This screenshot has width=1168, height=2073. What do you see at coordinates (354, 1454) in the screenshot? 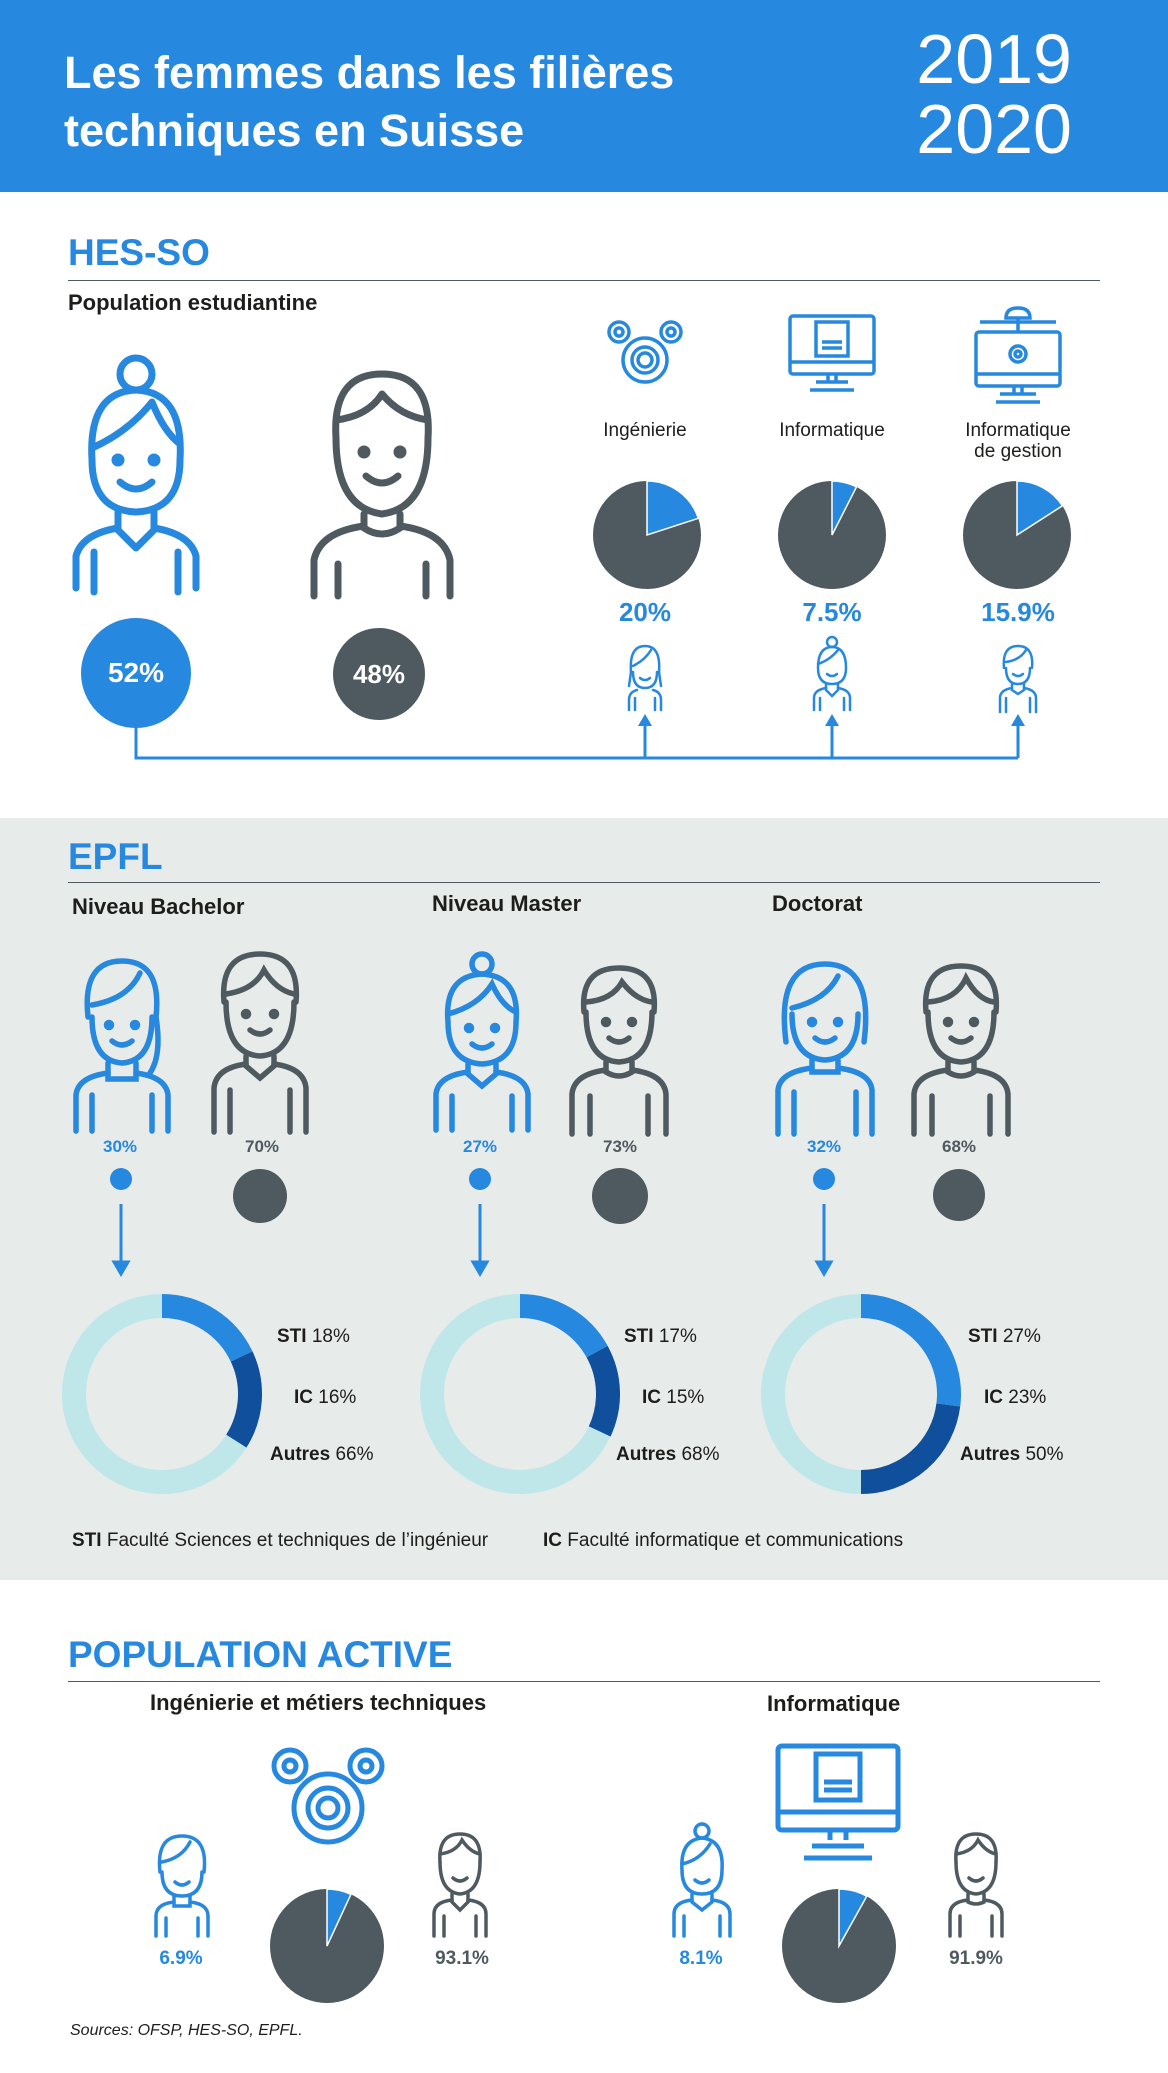
I see `autres-pct: 66%` at bounding box center [354, 1454].